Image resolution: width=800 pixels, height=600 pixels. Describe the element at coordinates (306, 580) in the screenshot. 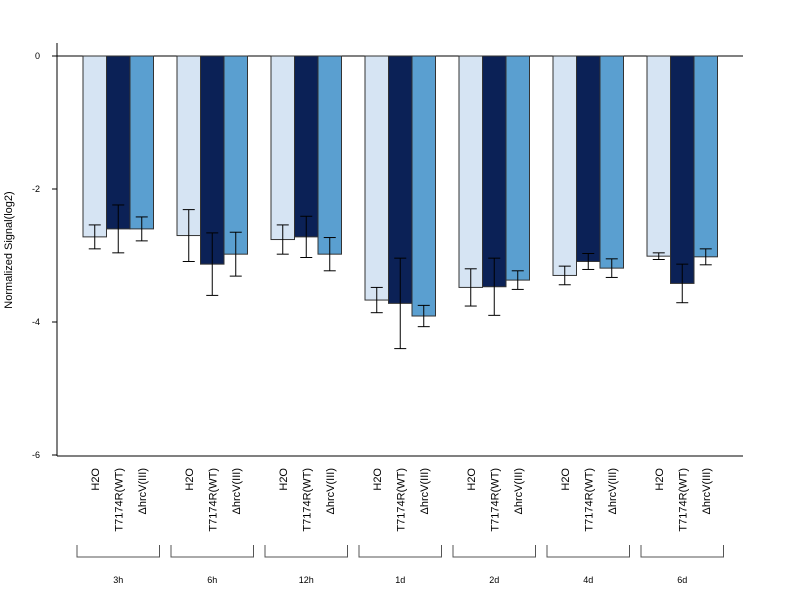

I see `group-label: 12h` at that location.